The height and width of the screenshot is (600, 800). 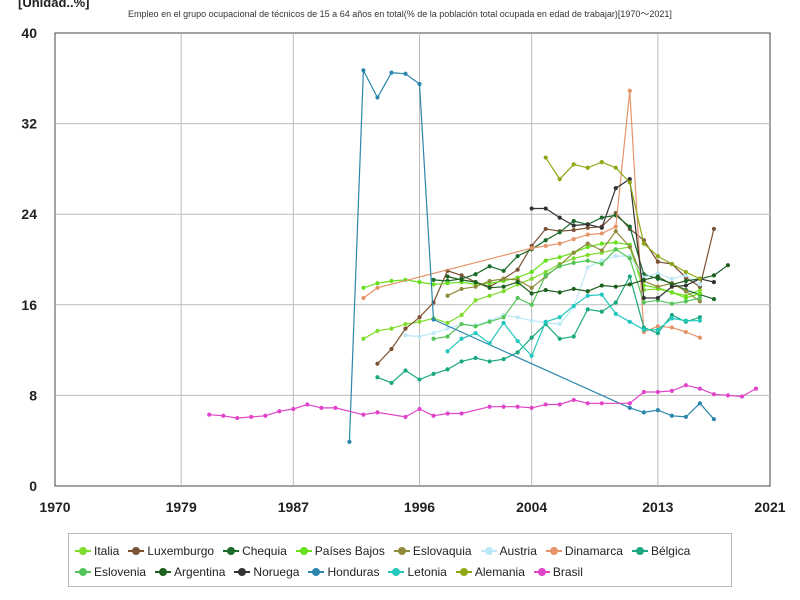 What do you see at coordinates (340, 550) in the screenshot?
I see `legend-item: Países Bajos` at bounding box center [340, 550].